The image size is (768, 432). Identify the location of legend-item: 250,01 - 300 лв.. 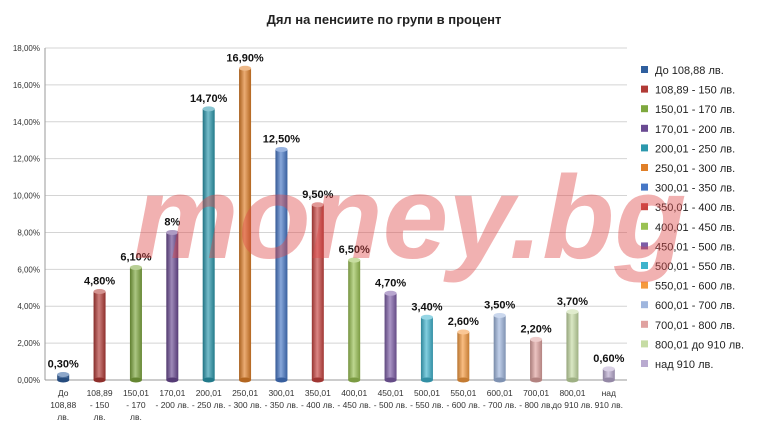
(688, 169).